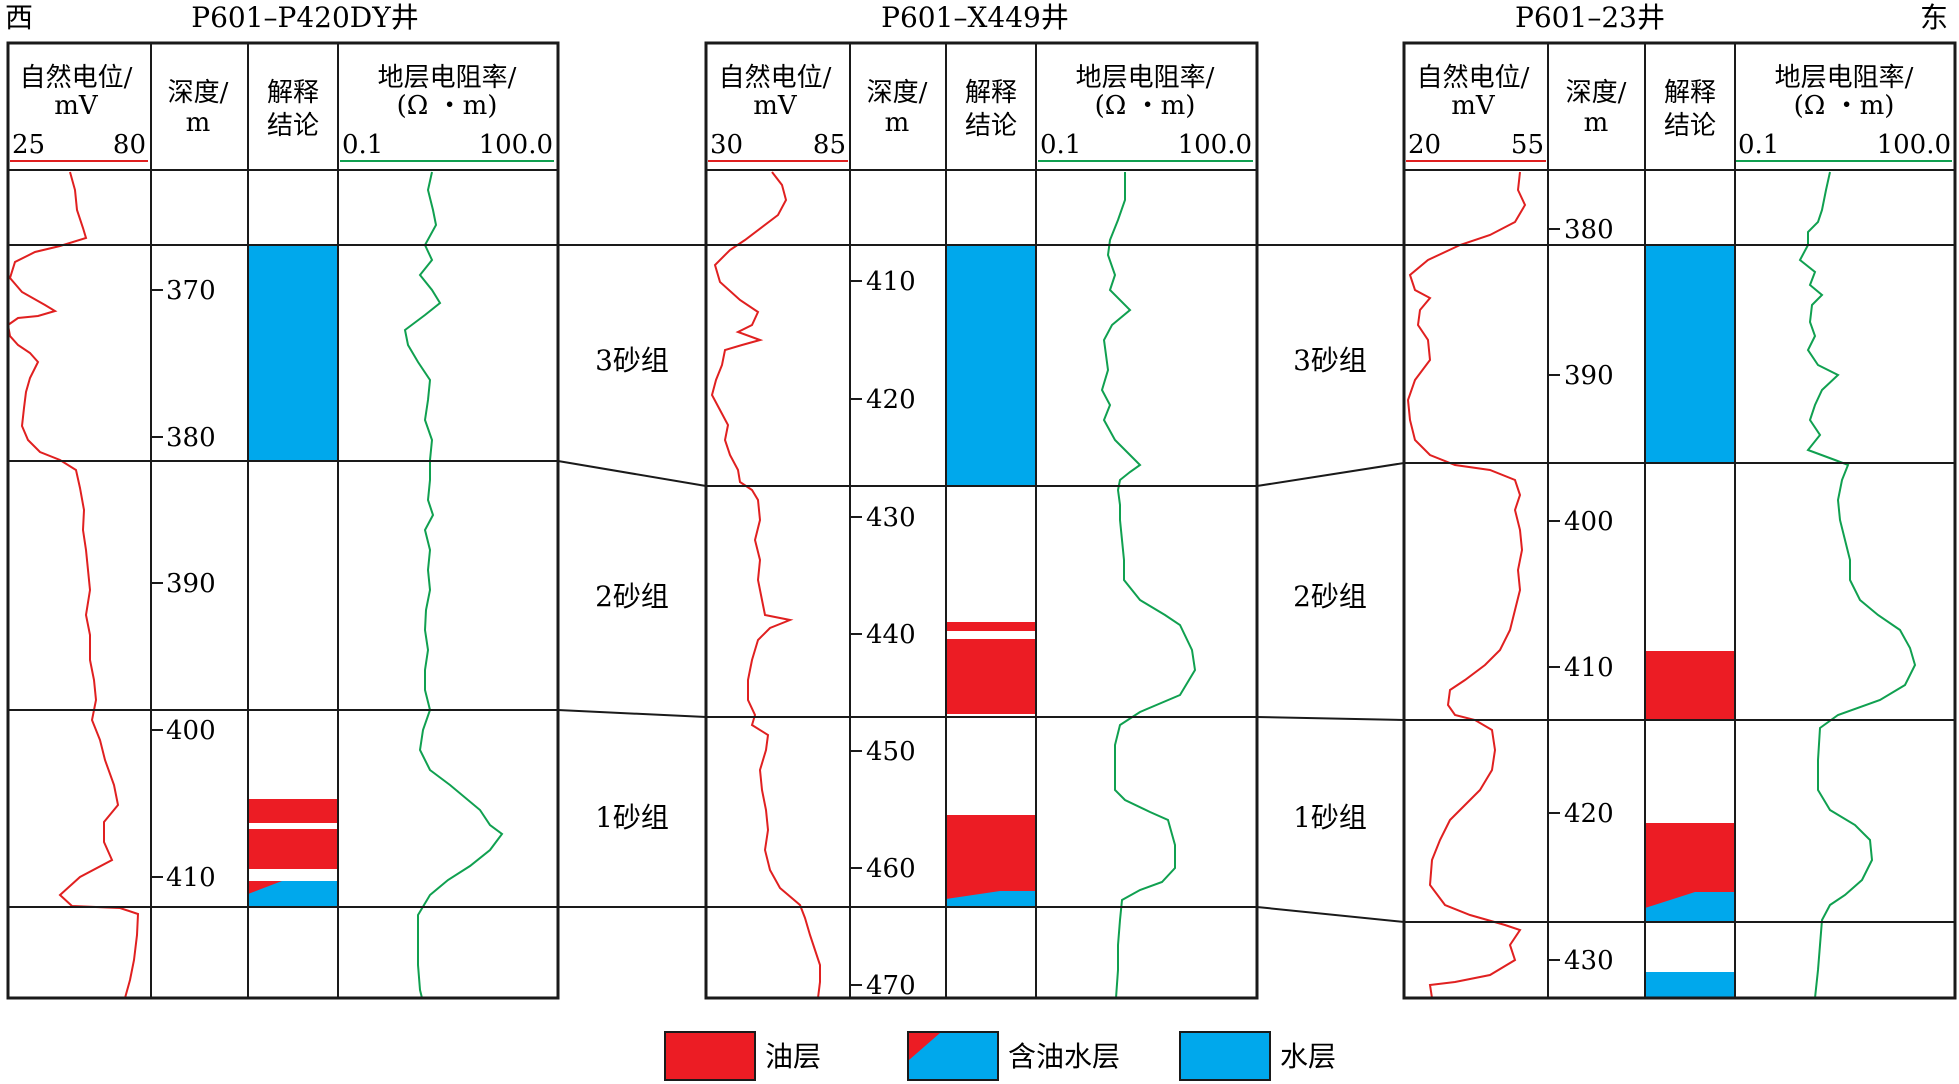 The width and height of the screenshot is (1959, 1084). Describe the element at coordinates (891, 518) in the screenshot. I see `well-2-tick-430: 430` at that location.